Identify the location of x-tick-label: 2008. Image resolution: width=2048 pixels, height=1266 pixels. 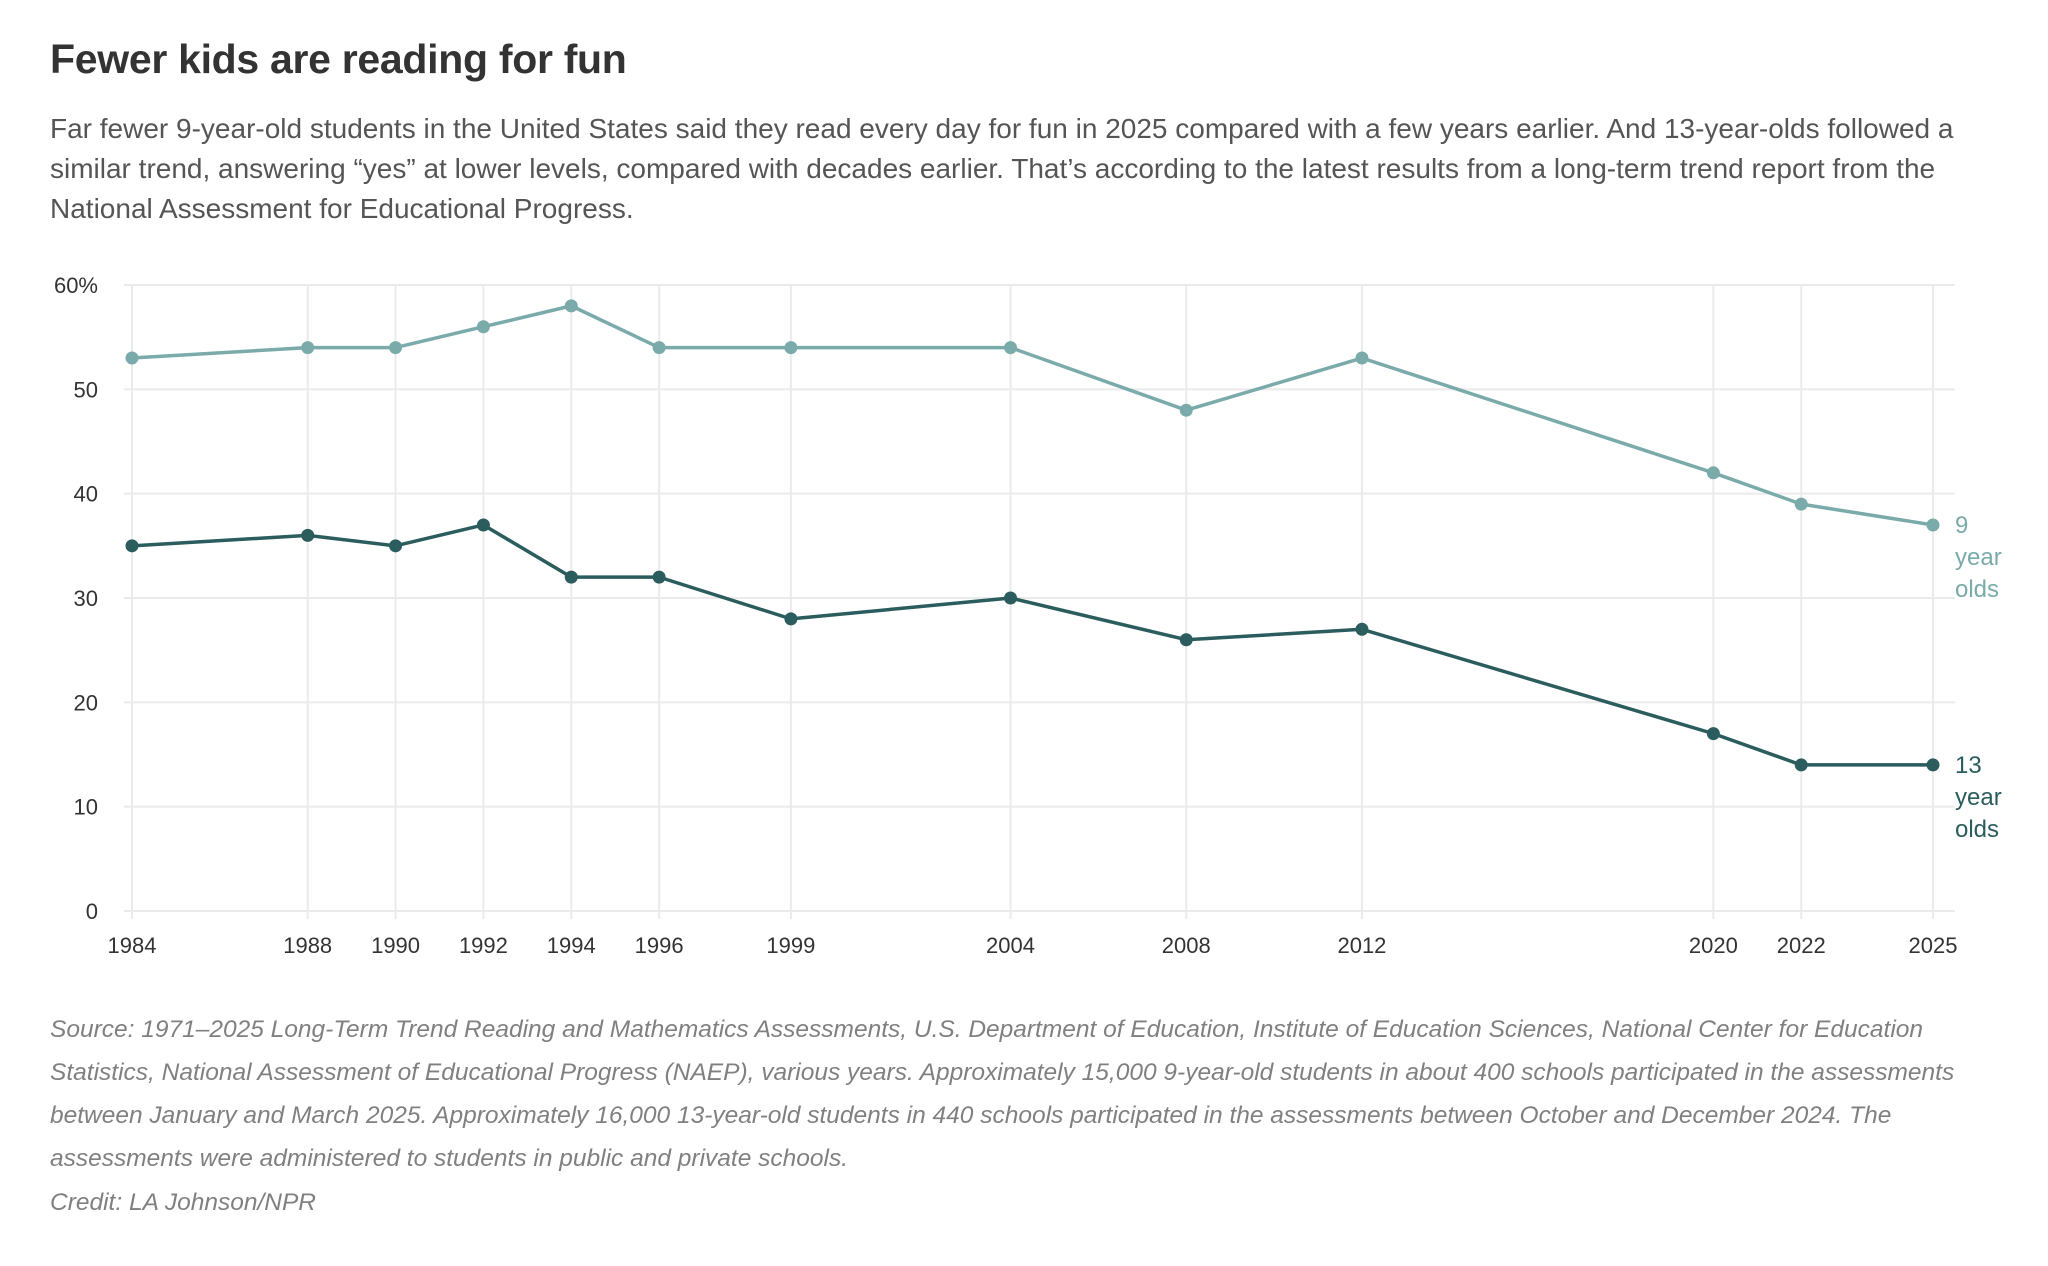
(1186, 945).